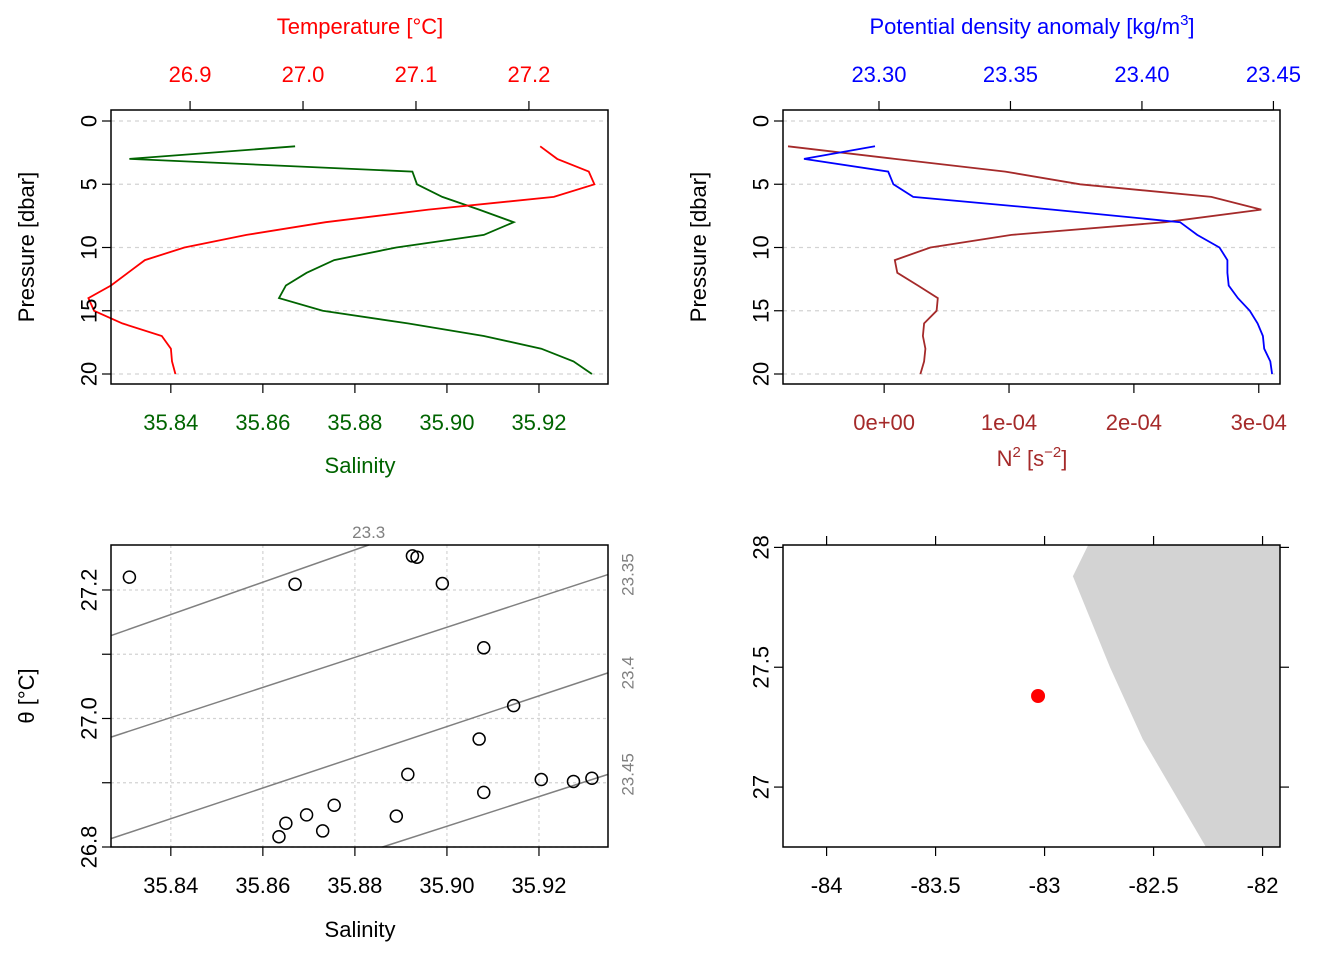 Image resolution: width=1344 pixels, height=960 pixels. Describe the element at coordinates (529, 74) in the screenshot. I see `temperature-tick-label: 27.2` at that location.